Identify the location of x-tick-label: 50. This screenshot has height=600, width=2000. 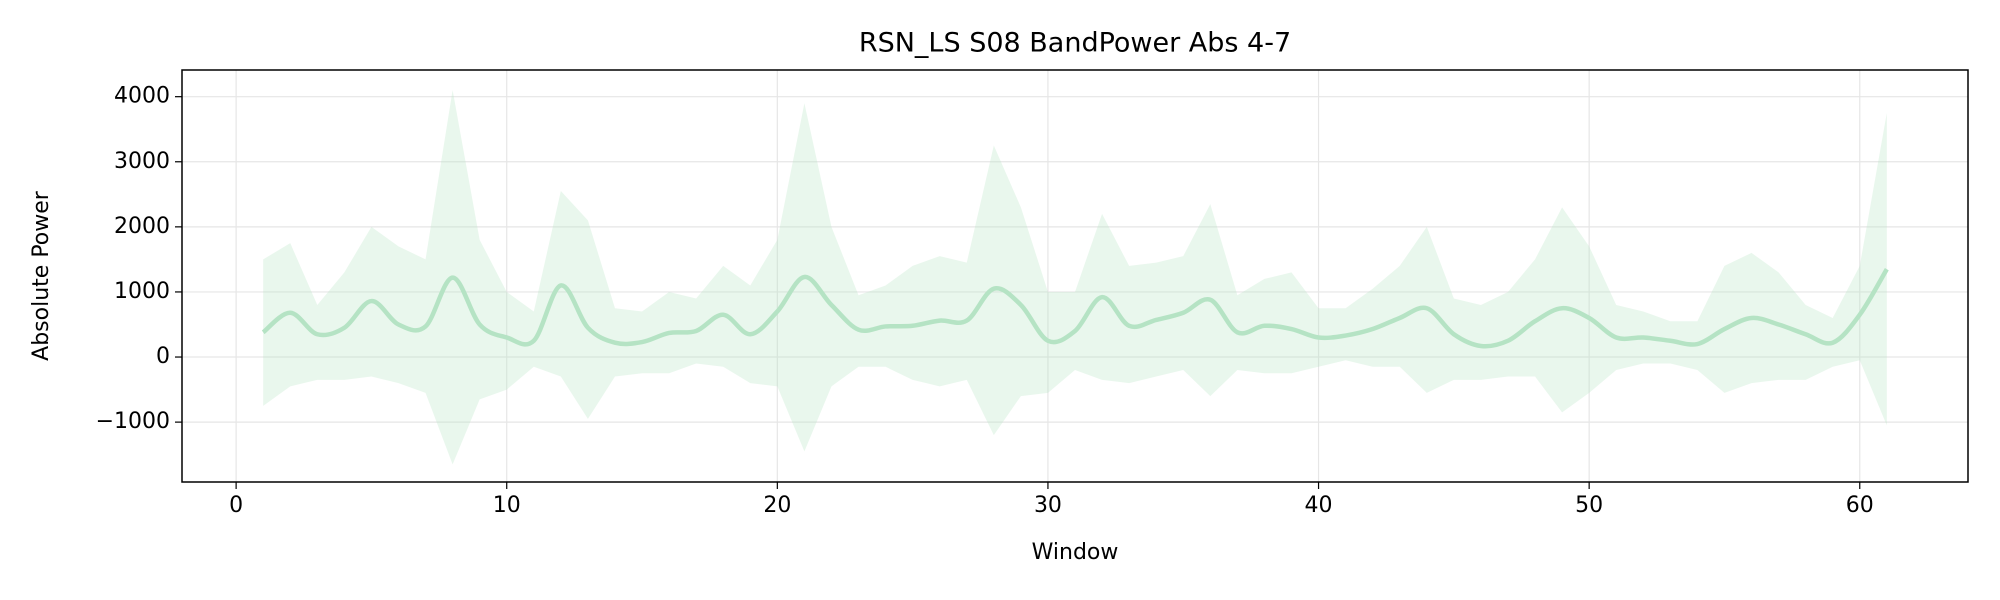
(1589, 505).